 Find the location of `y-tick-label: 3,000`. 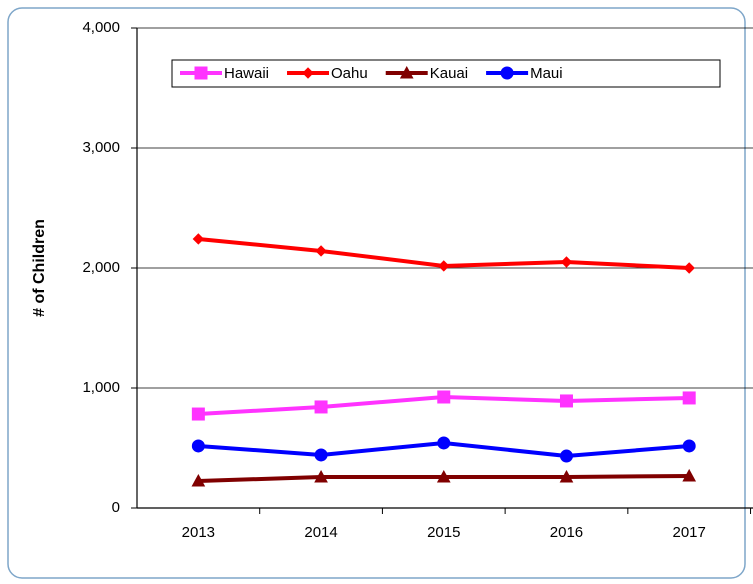

y-tick-label: 3,000 is located at coordinates (101, 147).